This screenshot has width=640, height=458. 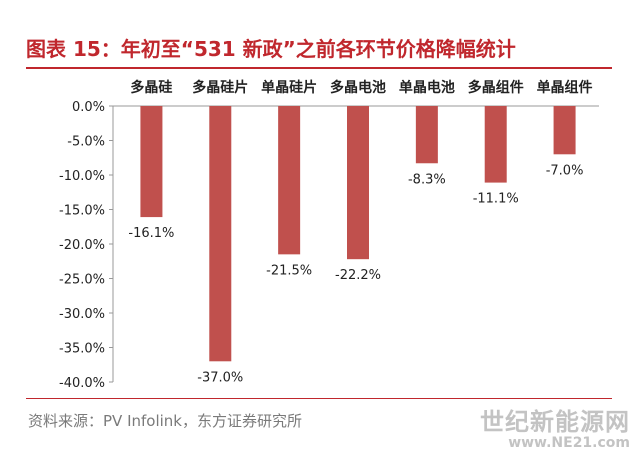 What do you see at coordinates (319, 68) in the screenshot?
I see `title-divider` at bounding box center [319, 68].